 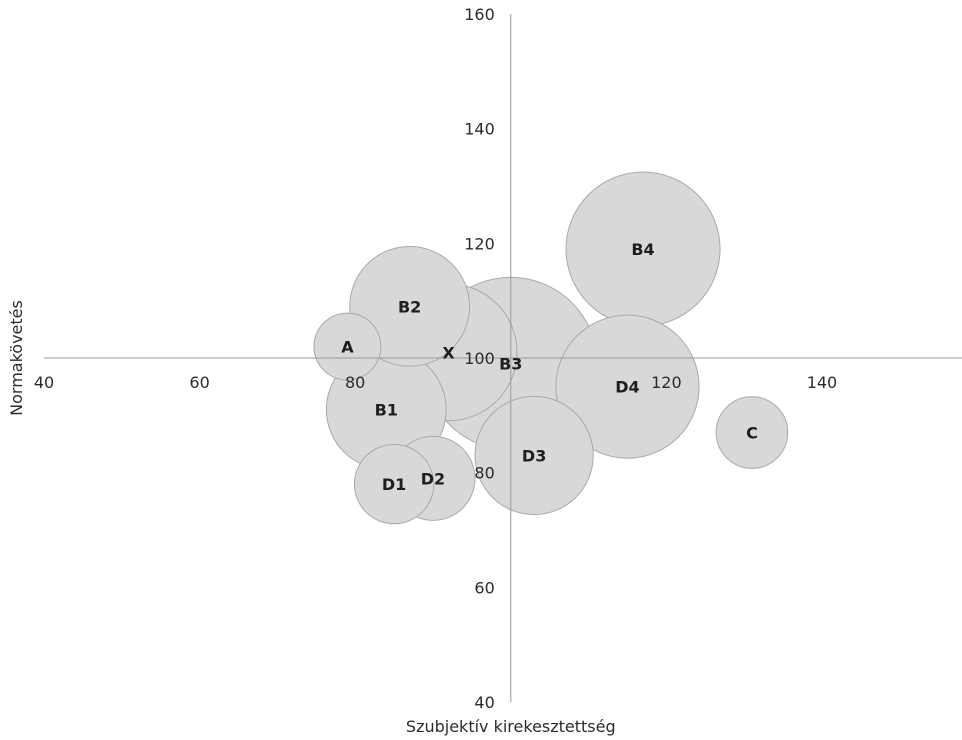 I want to click on y-tick-label: 100, so click(x=479, y=358).